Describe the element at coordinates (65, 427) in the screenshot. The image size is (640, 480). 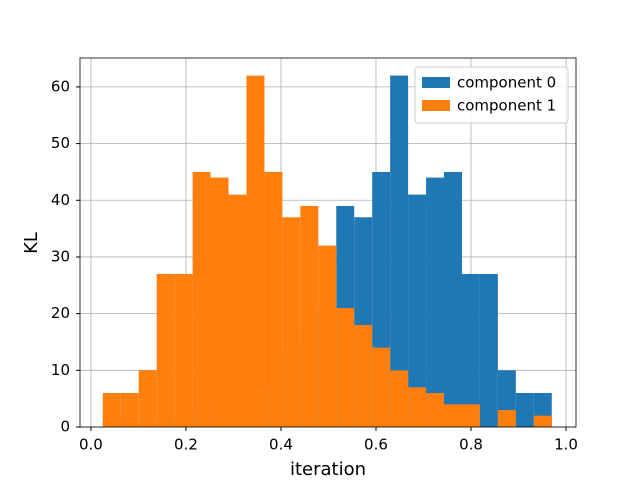
I see `y-tick-label: 0` at that location.